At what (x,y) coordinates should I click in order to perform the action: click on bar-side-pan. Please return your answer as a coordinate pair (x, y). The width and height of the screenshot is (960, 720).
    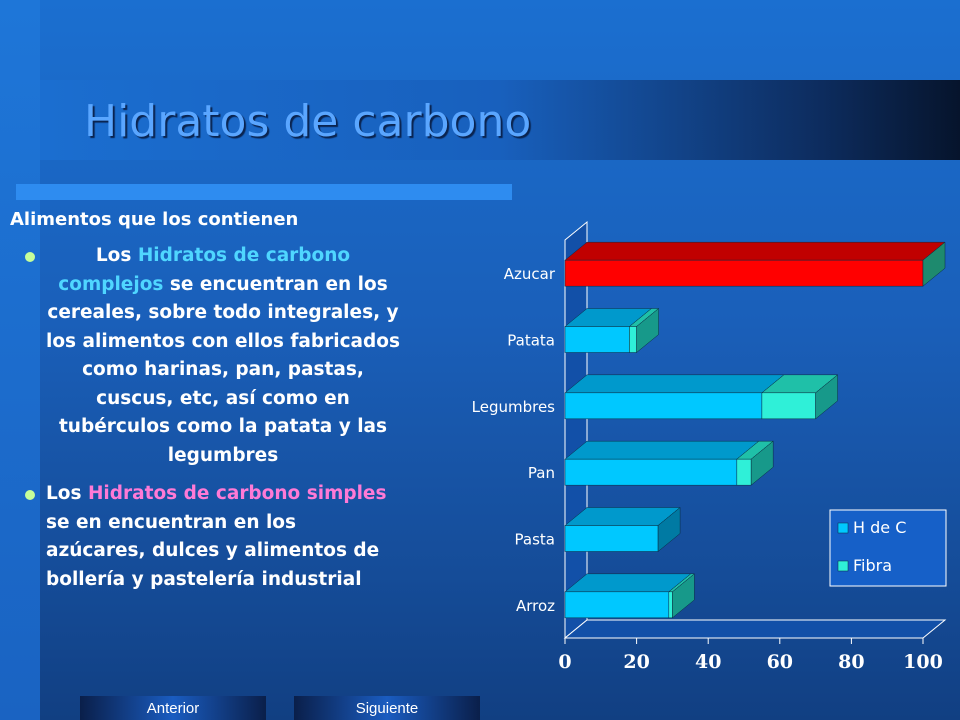
    Looking at the image, I should click on (762, 463).